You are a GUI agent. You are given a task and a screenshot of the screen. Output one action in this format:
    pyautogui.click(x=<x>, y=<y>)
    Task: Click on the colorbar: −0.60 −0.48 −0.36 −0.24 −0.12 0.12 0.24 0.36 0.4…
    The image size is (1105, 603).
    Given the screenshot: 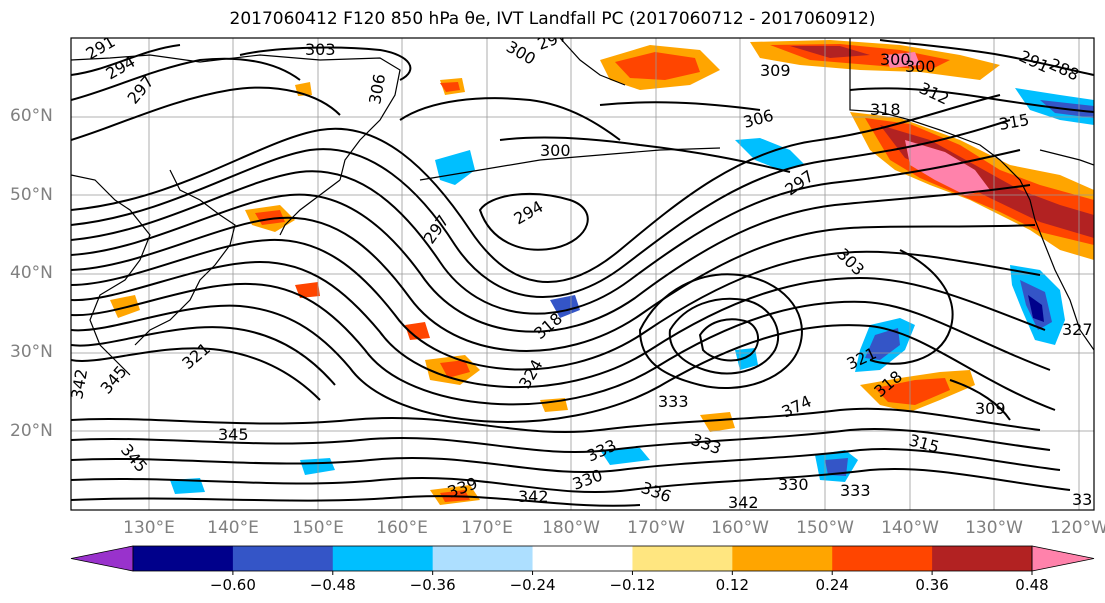 What is the action you would take?
    pyautogui.click(x=582, y=569)
    